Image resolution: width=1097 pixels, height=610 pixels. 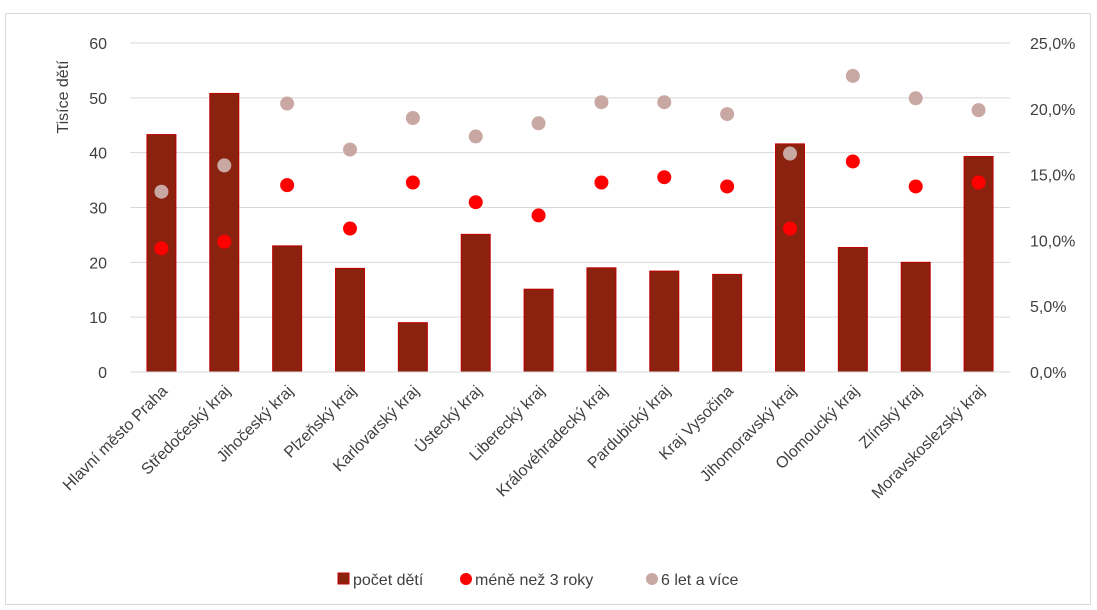 I want to click on legend: počet dětí méně než 3 roky 6 let a více, so click(x=537, y=580).